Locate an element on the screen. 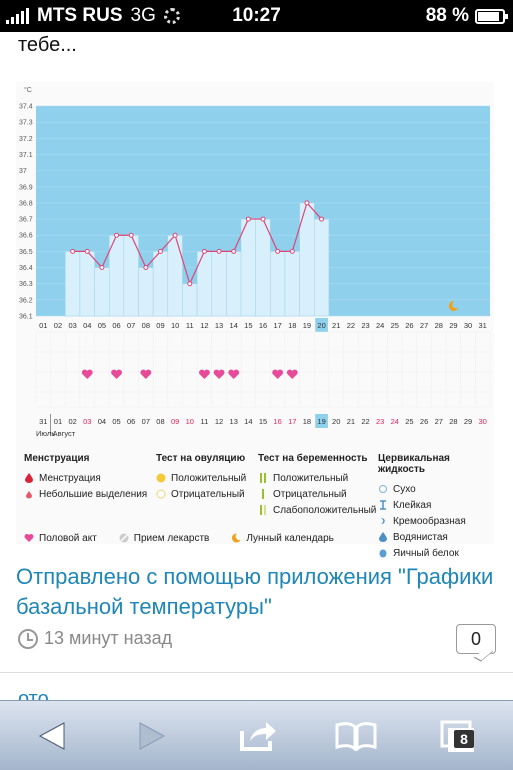 This screenshot has width=513, height=770. empty-circle-icon is located at coordinates (161, 494).